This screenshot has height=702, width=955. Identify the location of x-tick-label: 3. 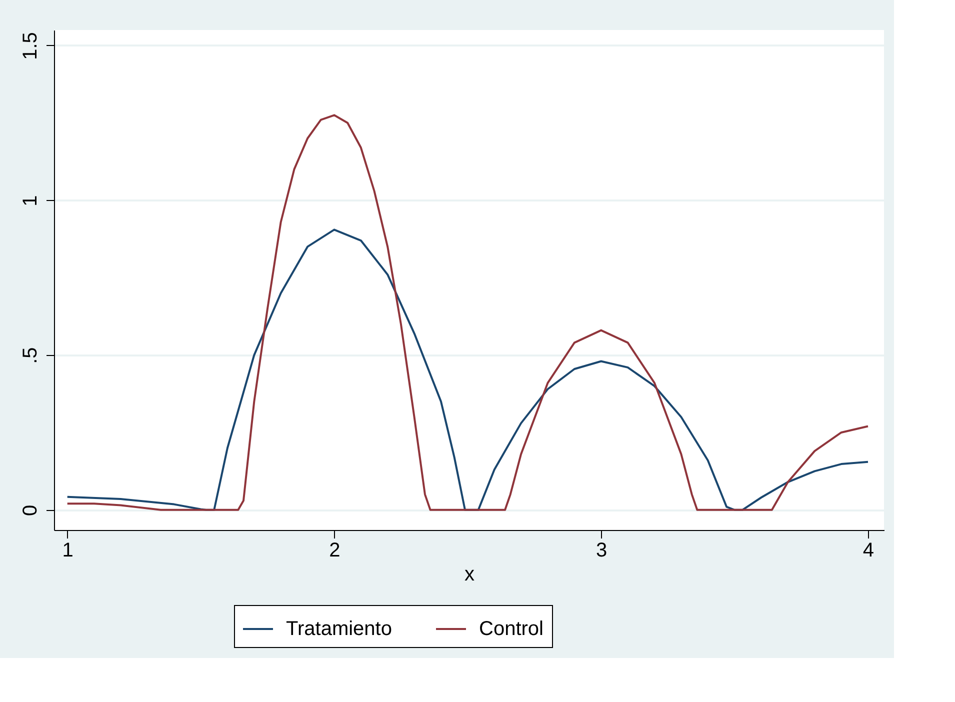
(602, 551).